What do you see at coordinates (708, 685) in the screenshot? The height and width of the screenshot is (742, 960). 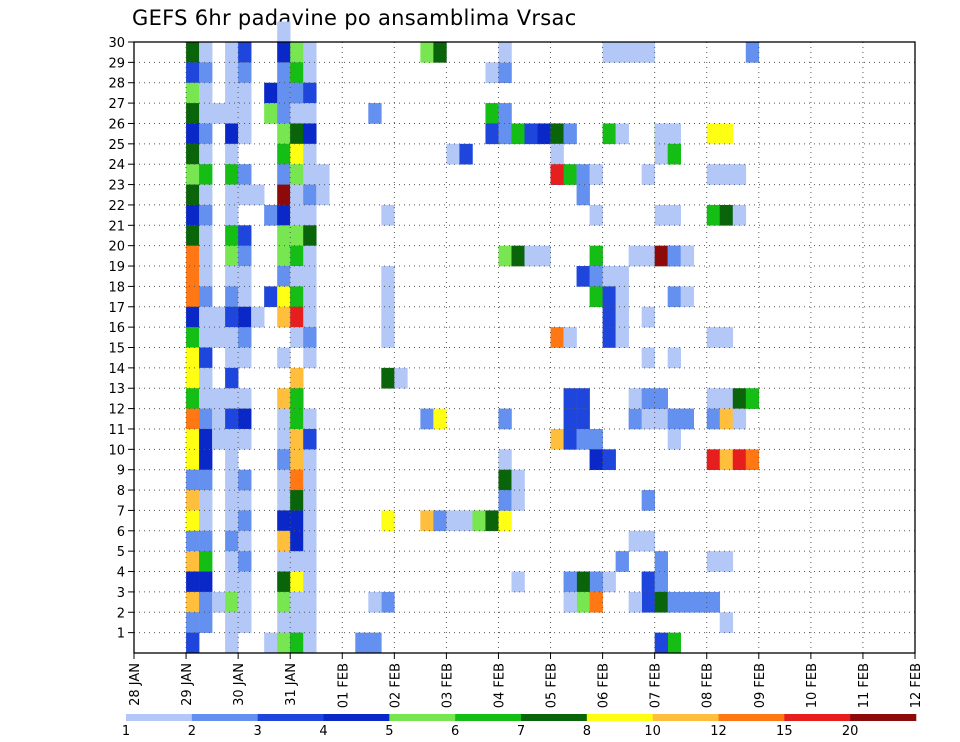 I see `x-tick-label: 08 FEB` at bounding box center [708, 685].